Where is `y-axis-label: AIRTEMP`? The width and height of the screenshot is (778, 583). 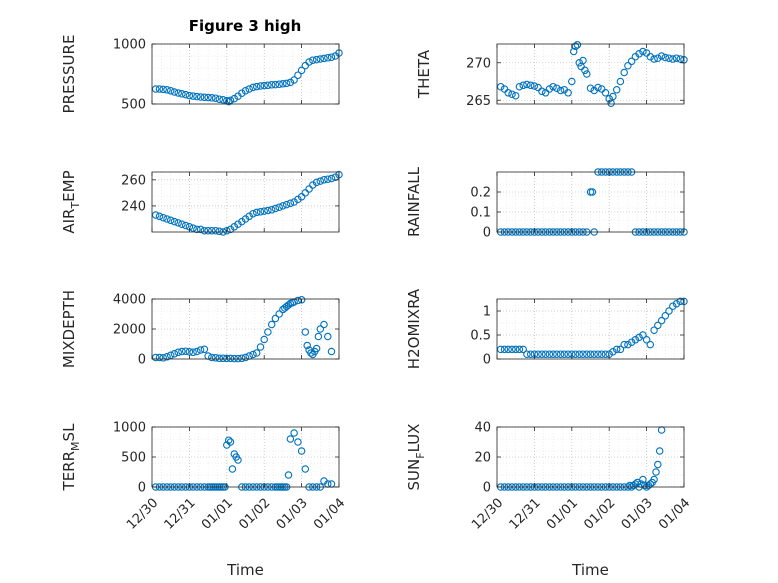 y-axis-label: AIRTEMP is located at coordinates (71, 201).